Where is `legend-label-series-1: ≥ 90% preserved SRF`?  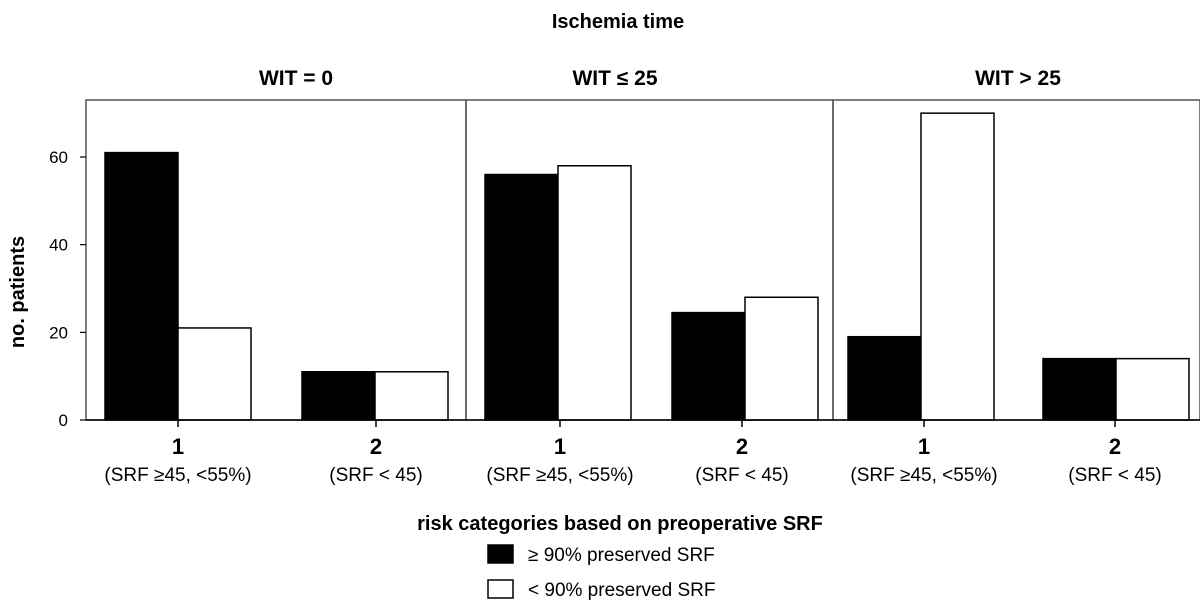
legend-label-series-1: ≥ 90% preserved SRF is located at coordinates (621, 555).